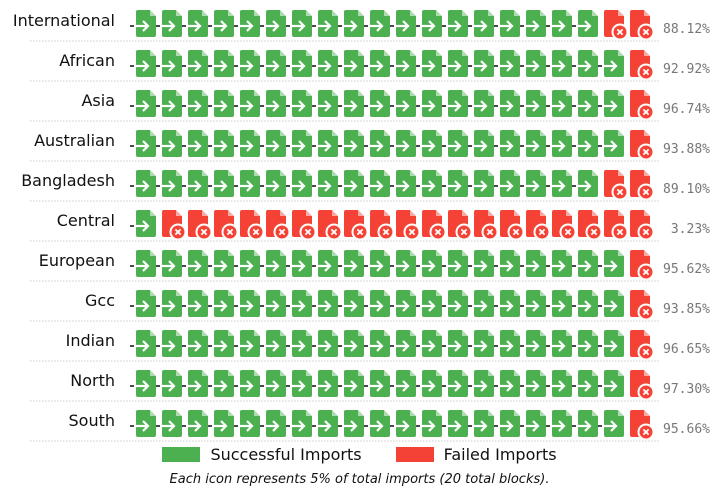  What do you see at coordinates (286, 454) in the screenshot?
I see `legend-label-successful: Successful Imports` at bounding box center [286, 454].